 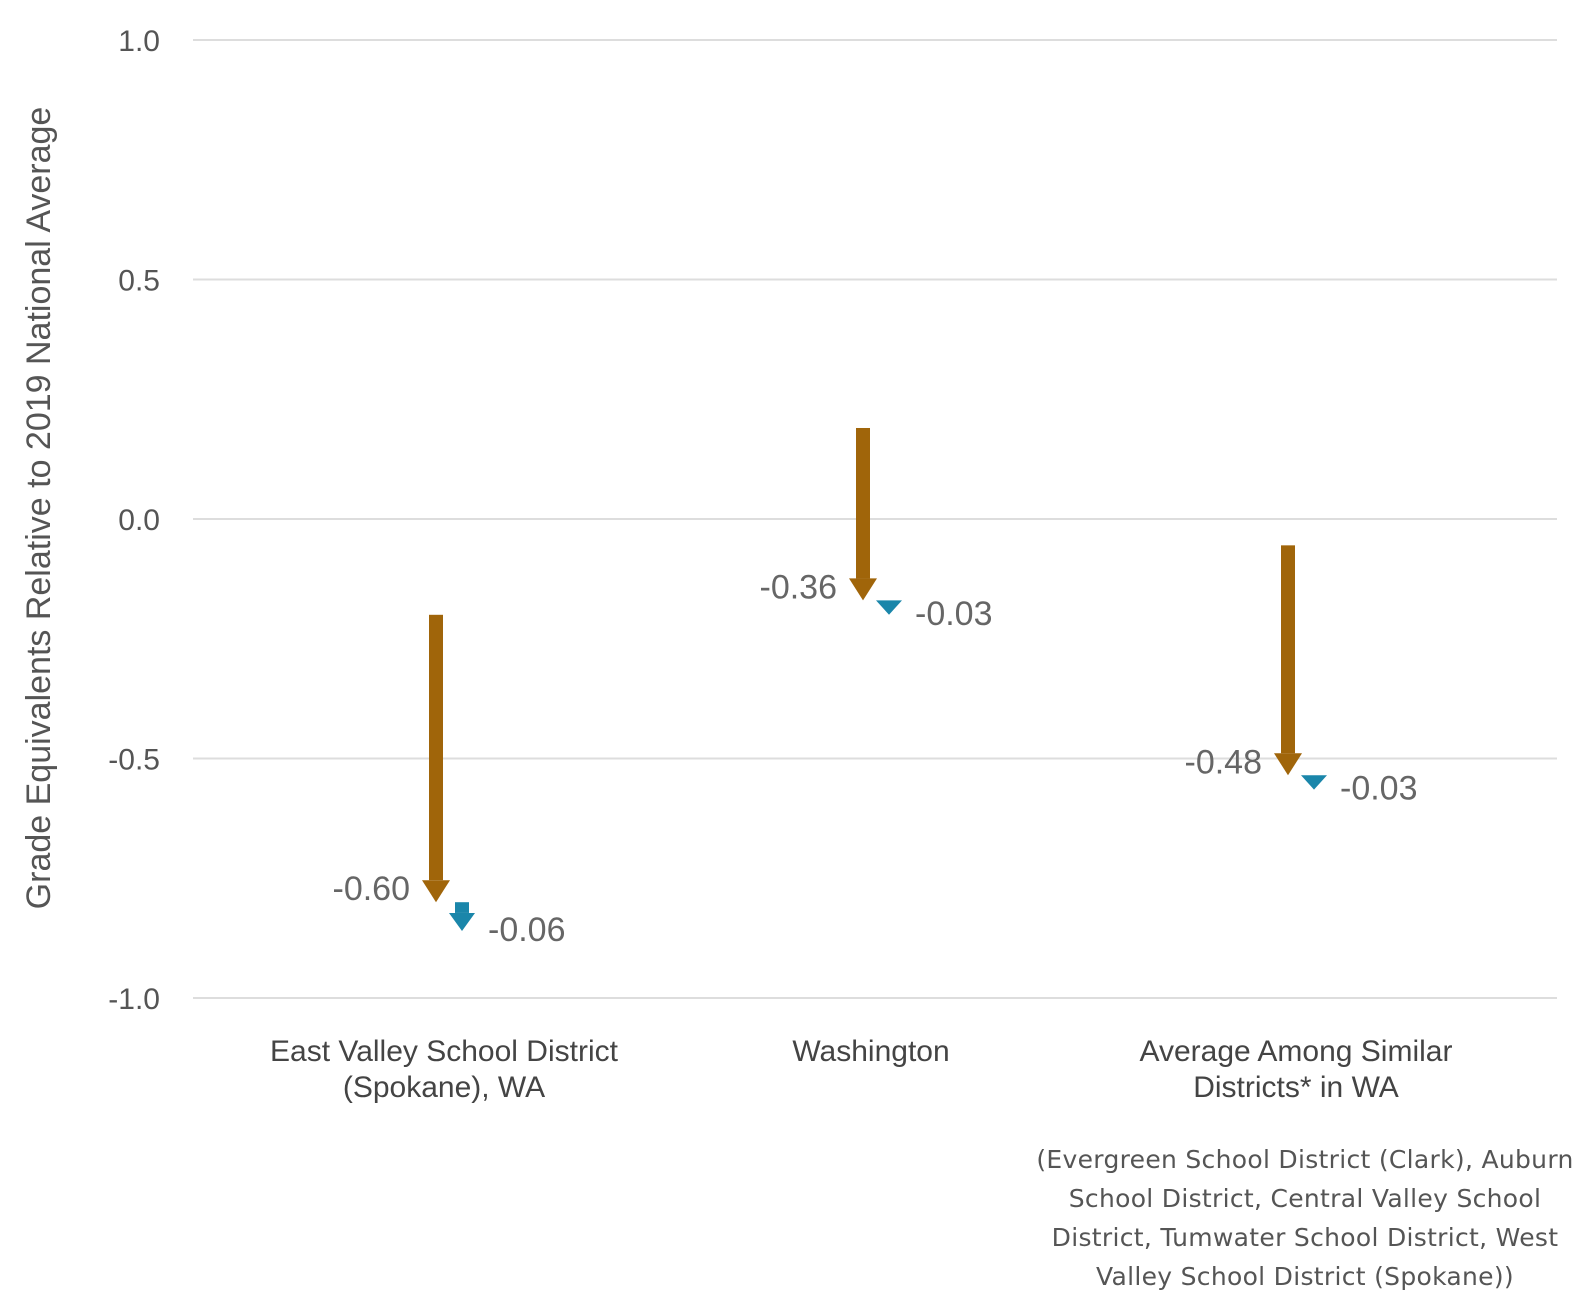 I want to click on y-tick-label: -0.5, so click(x=134, y=760).